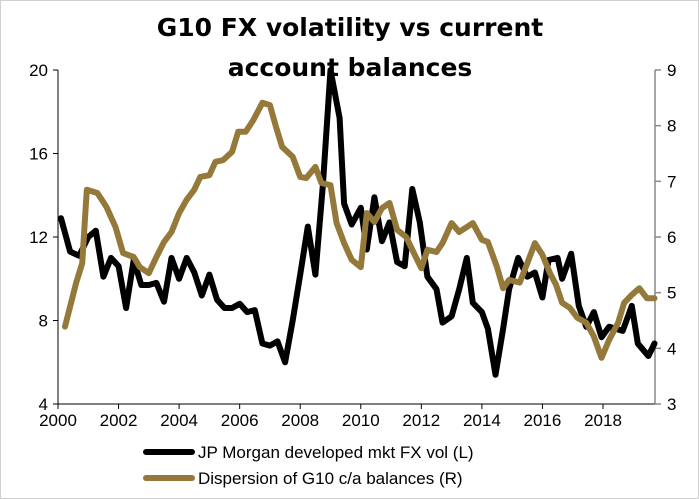 The width and height of the screenshot is (699, 499). Describe the element at coordinates (421, 420) in the screenshot. I see `x-tick-label: 2012` at that location.